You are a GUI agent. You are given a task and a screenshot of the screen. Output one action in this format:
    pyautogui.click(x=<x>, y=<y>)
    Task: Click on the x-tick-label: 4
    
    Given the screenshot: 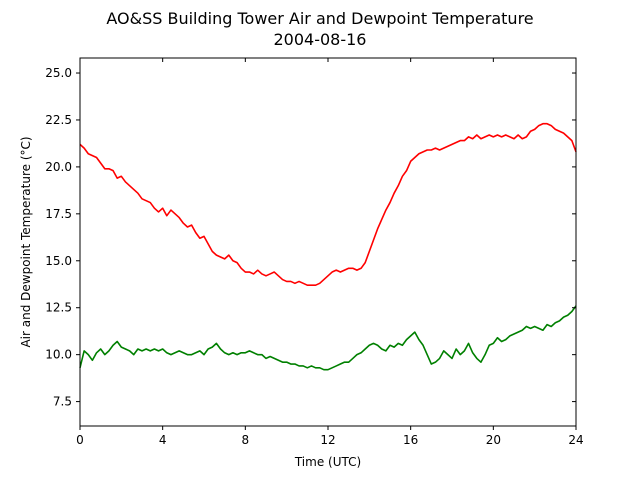 What is the action you would take?
    pyautogui.click(x=163, y=440)
    